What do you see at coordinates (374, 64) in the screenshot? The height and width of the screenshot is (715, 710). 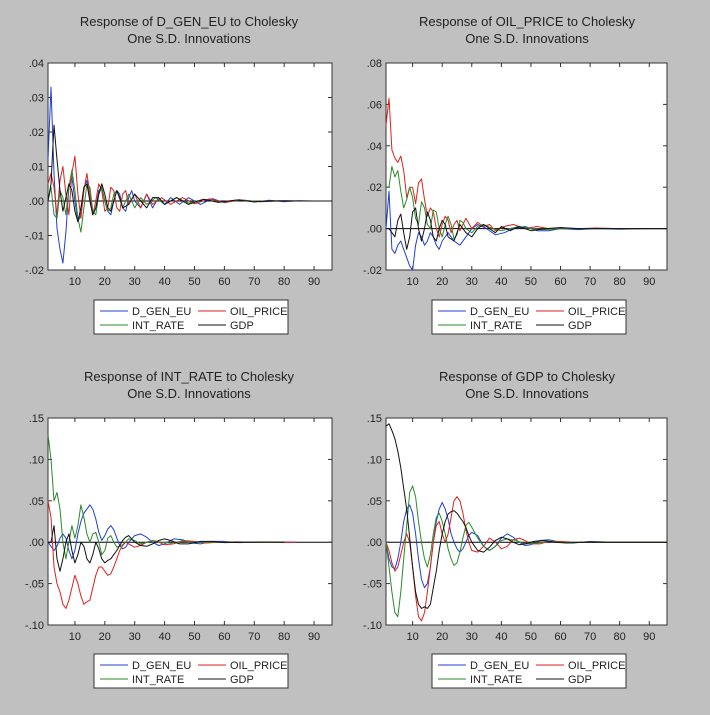 I see `y-tick-label: .08` at bounding box center [374, 64].